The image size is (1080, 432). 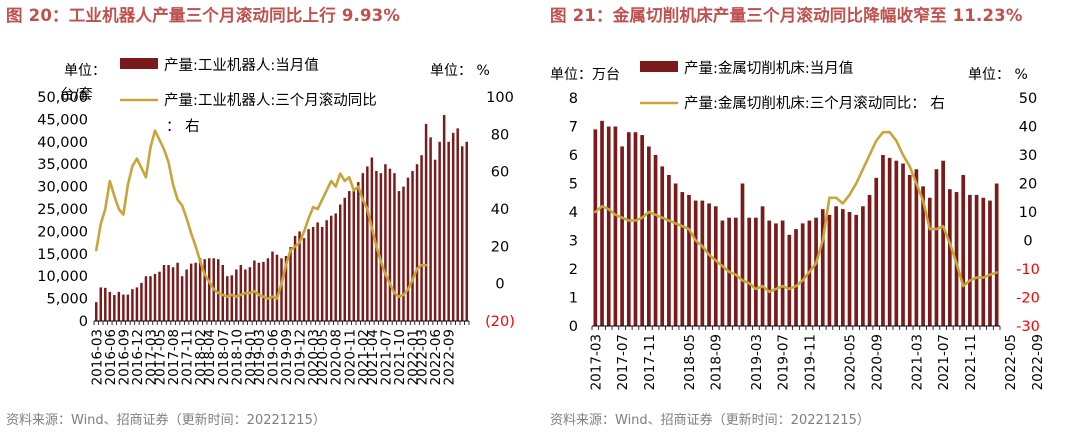 What do you see at coordinates (1028, 185) in the screenshot?
I see `y-tick-label-right: 20` at bounding box center [1028, 185].